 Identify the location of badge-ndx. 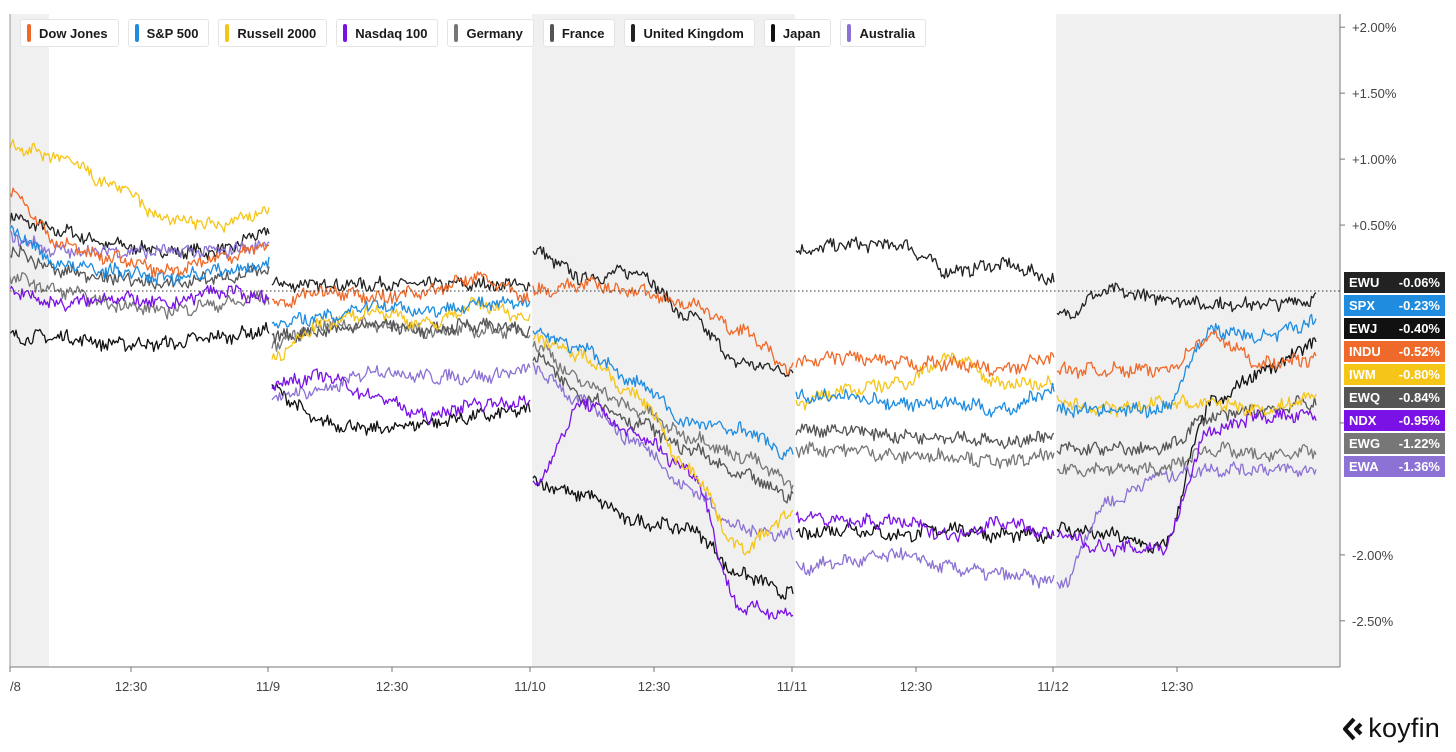
(1394, 420).